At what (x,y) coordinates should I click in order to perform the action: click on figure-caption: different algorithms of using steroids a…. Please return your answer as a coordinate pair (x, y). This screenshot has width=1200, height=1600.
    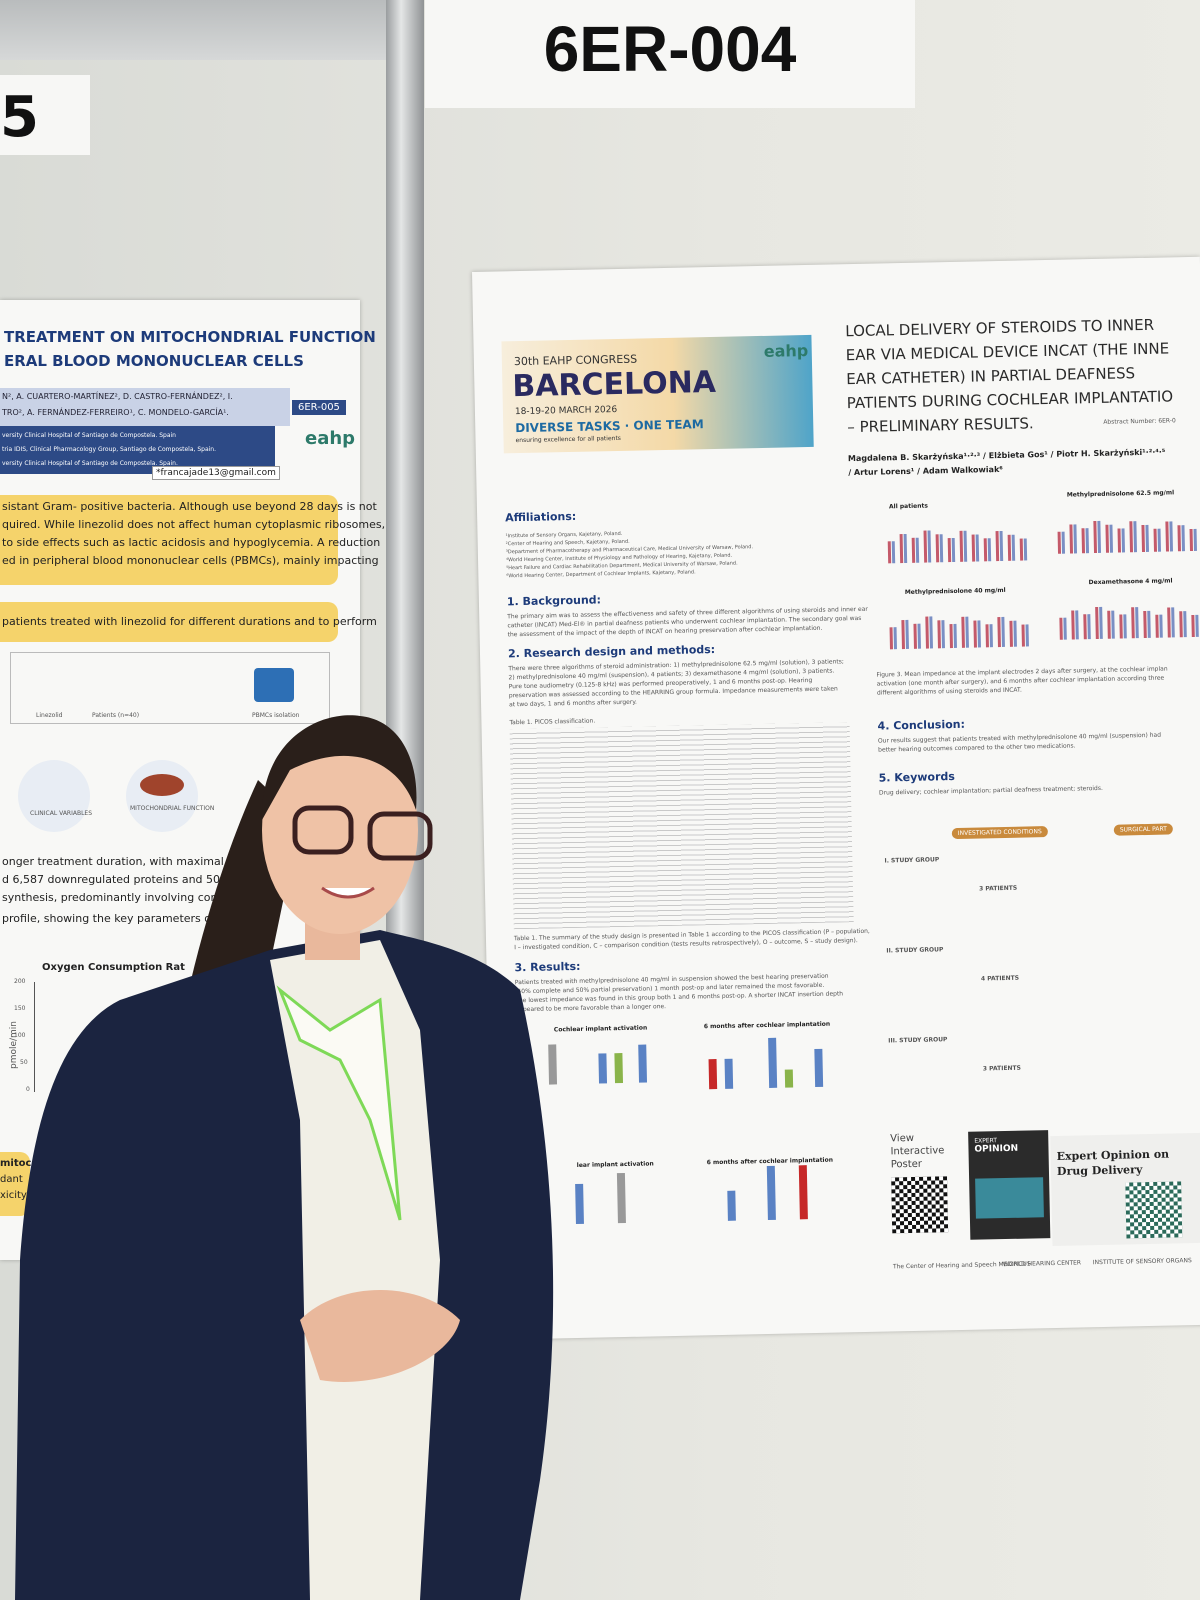
    Looking at the image, I should click on (949, 691).